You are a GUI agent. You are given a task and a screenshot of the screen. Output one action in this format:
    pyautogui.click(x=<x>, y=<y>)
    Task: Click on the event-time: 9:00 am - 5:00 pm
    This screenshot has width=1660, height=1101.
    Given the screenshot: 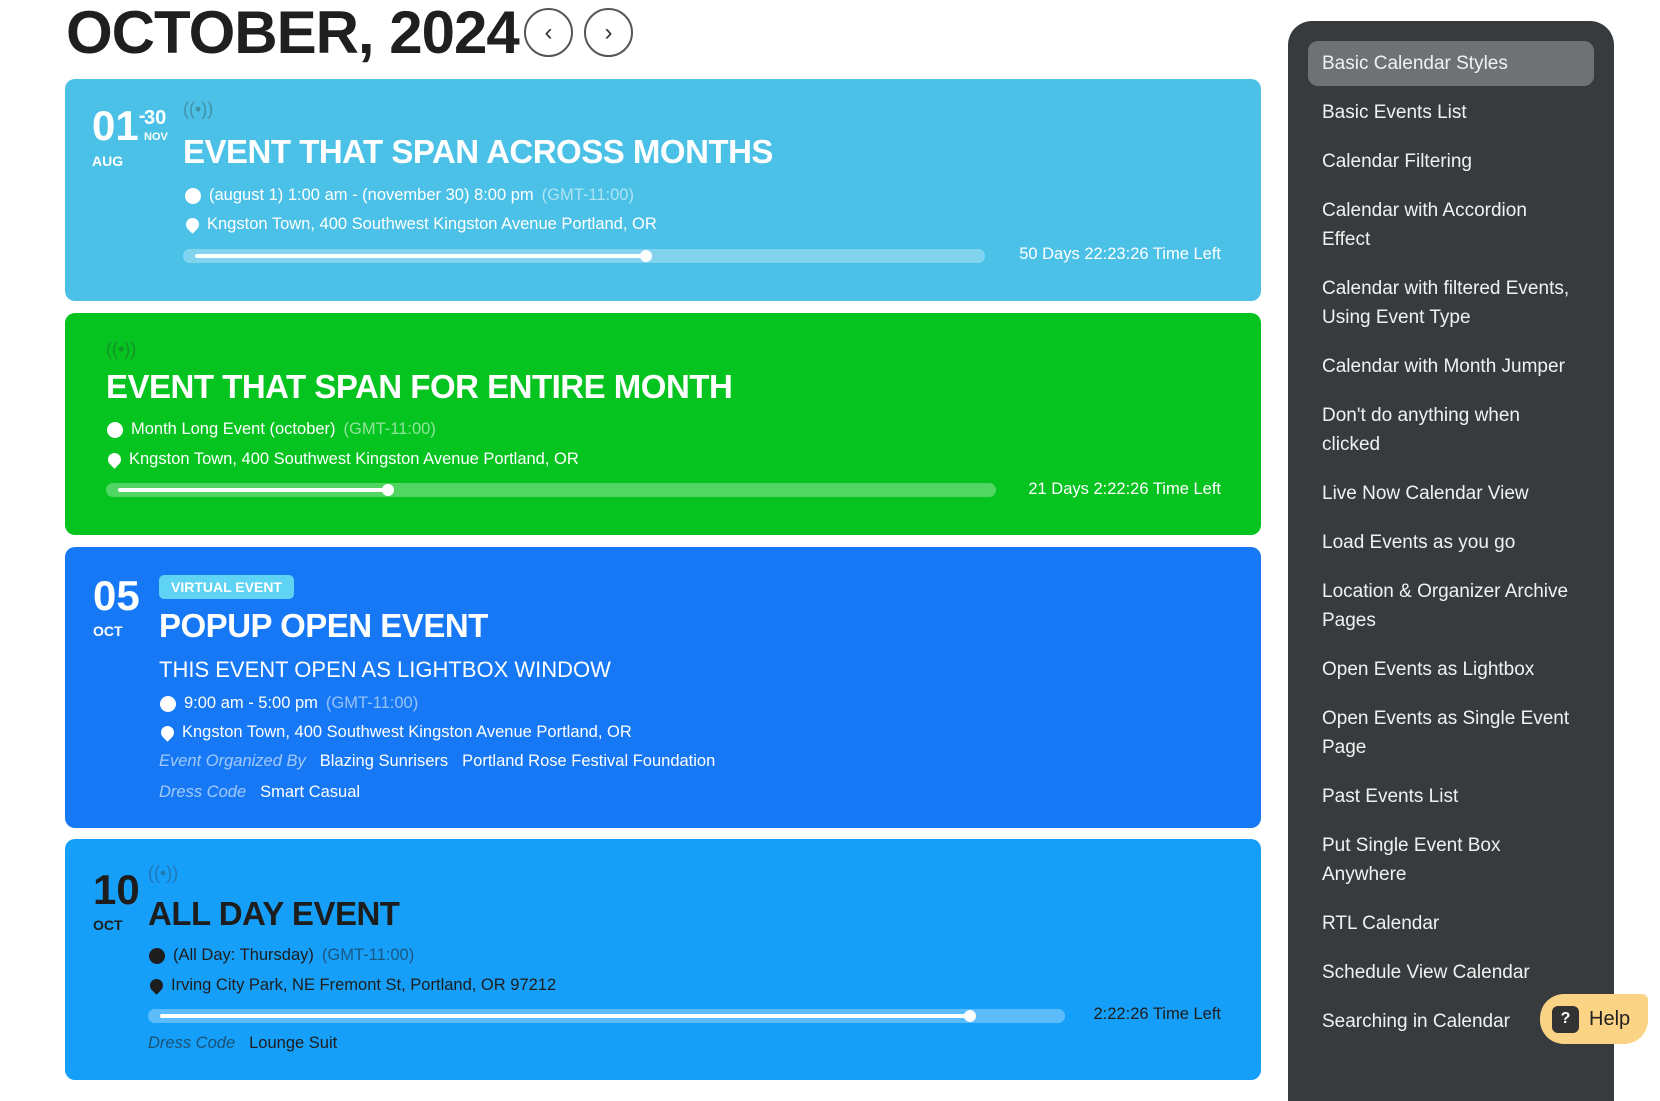 What is the action you would take?
    pyautogui.click(x=251, y=703)
    